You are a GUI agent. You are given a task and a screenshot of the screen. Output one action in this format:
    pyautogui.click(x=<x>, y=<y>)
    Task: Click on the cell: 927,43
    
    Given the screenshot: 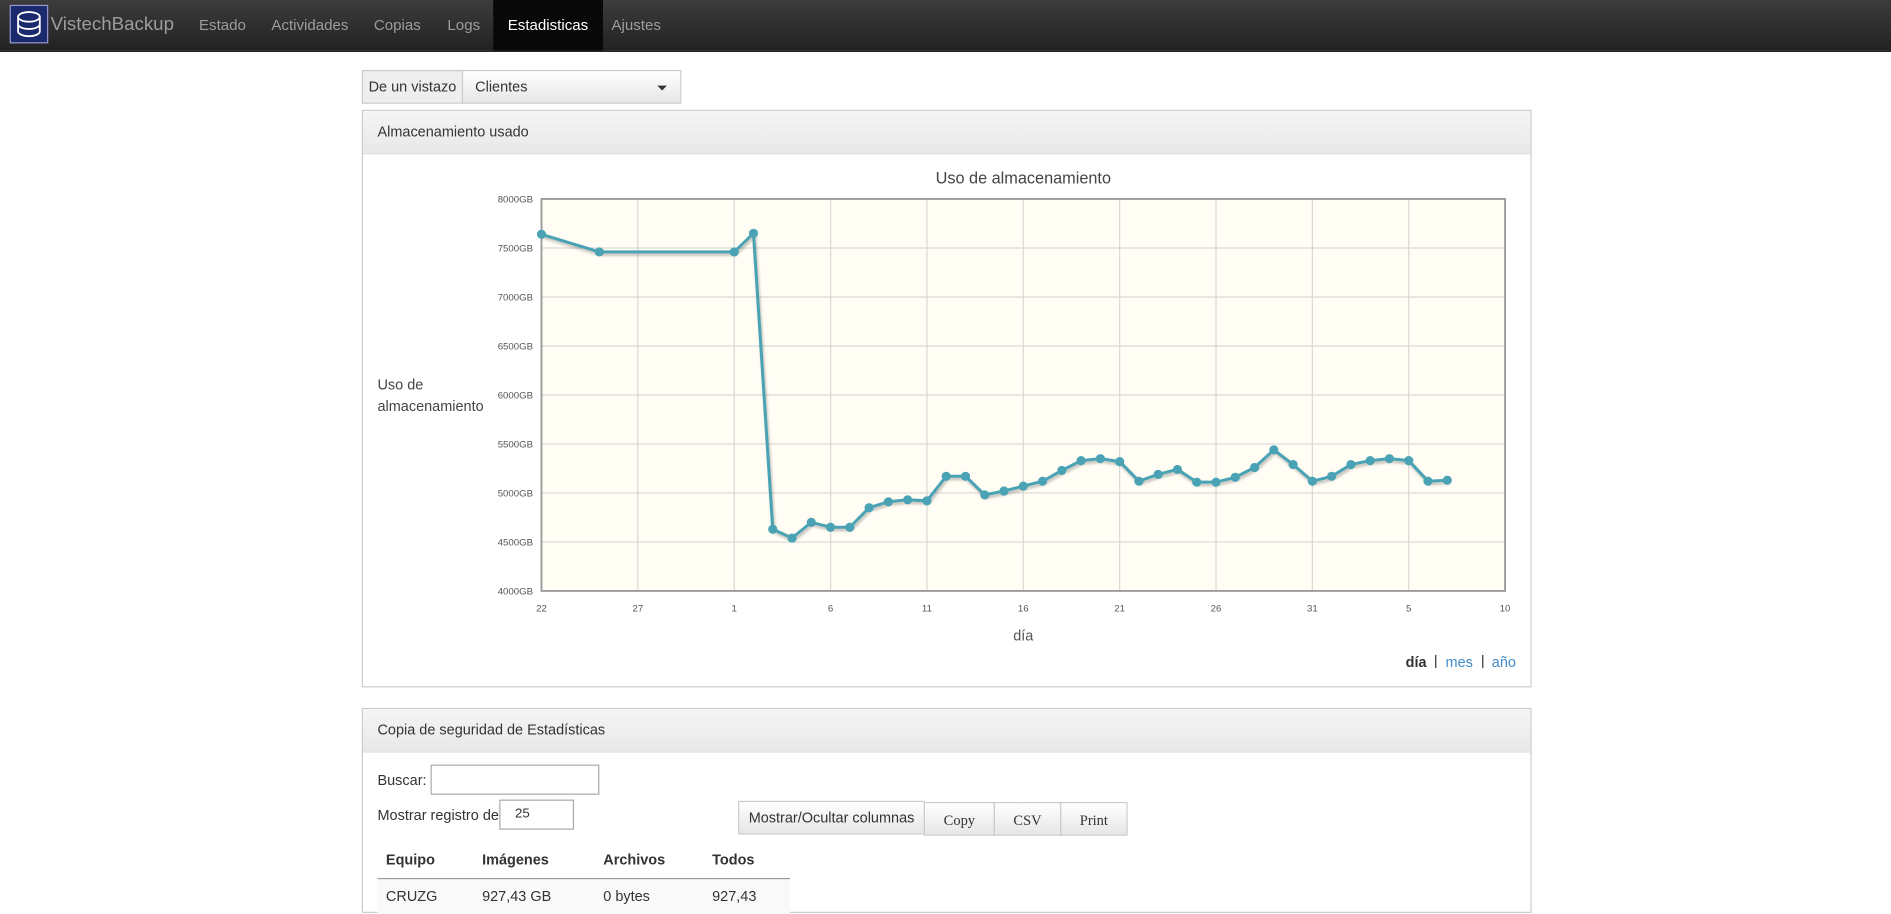 What is the action you would take?
    pyautogui.click(x=734, y=896)
    